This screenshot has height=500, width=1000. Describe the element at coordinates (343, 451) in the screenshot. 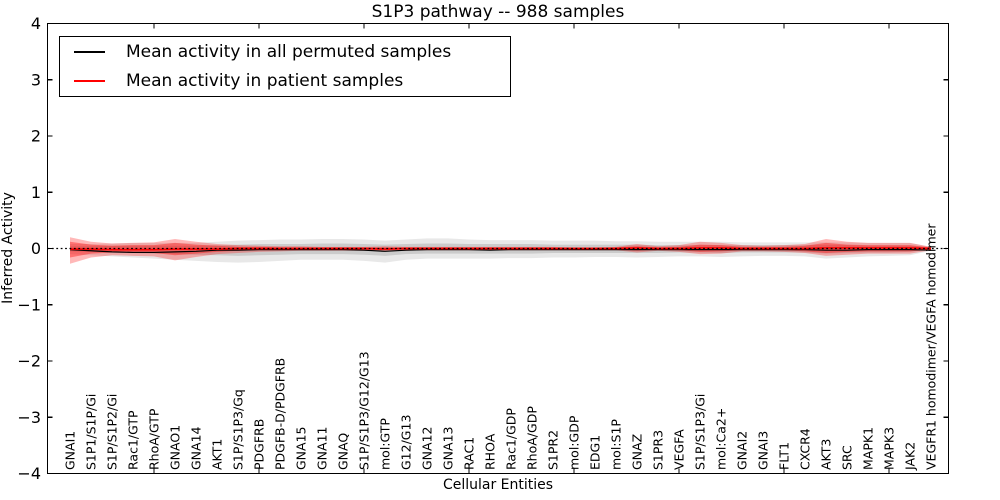

I see `x-category-label: GNAQ` at that location.